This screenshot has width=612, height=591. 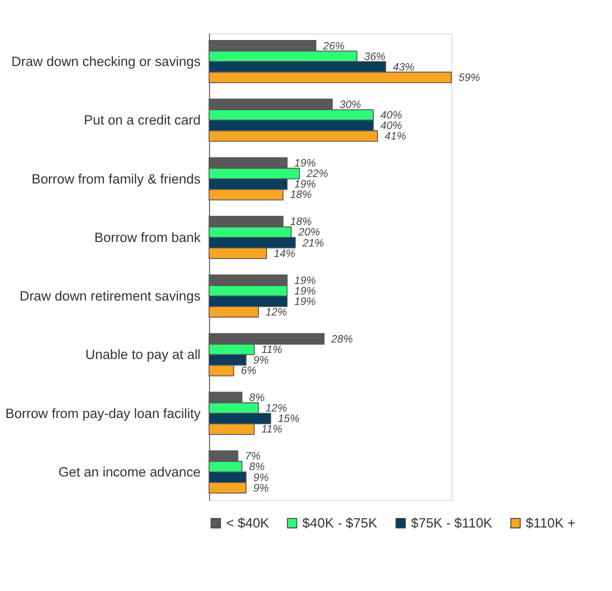 What do you see at coordinates (403, 67) in the screenshot?
I see `data-label: 43%` at bounding box center [403, 67].